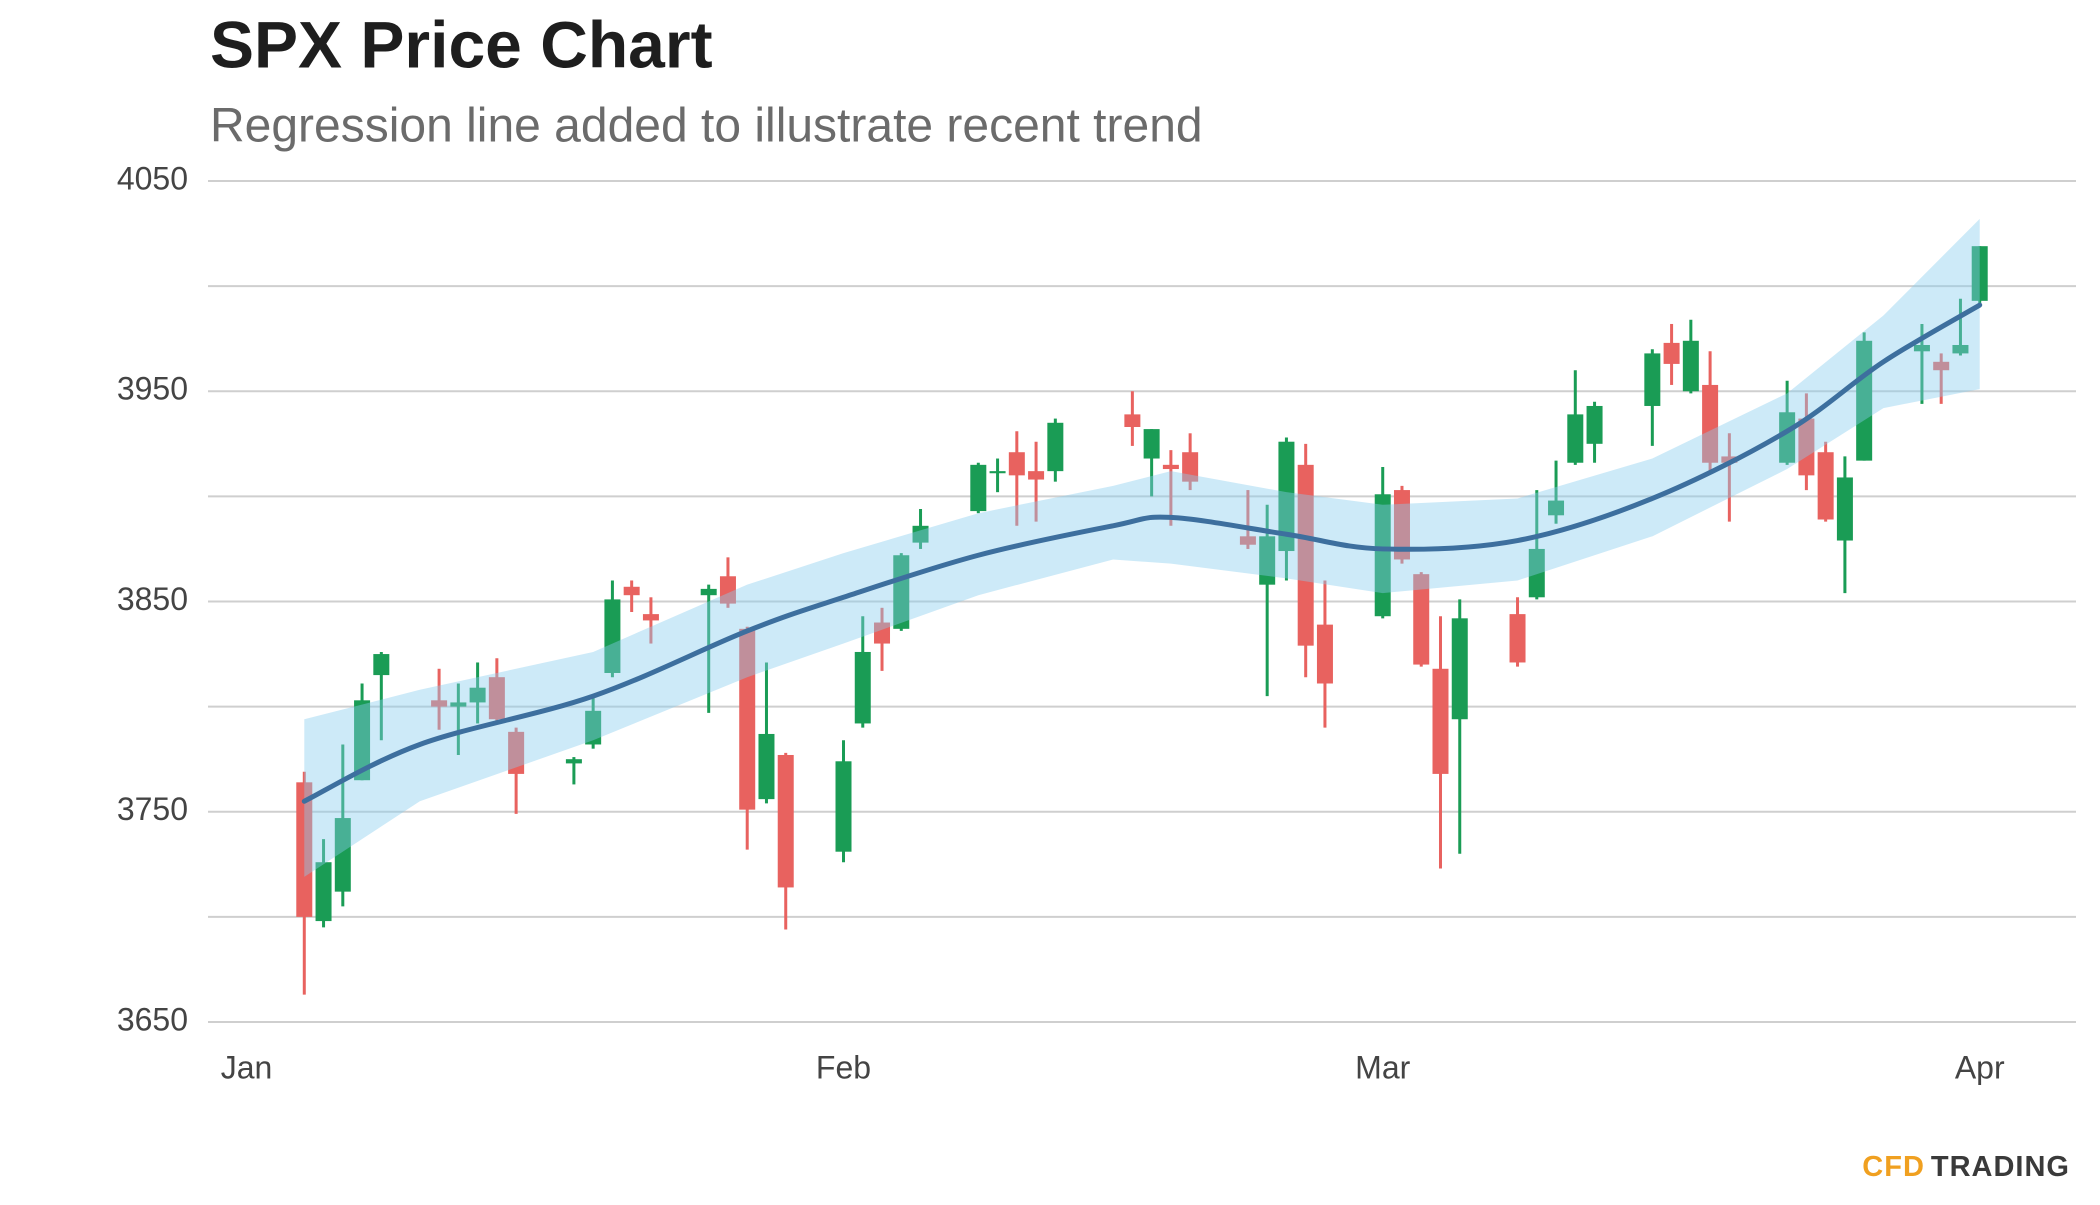 The image size is (2100, 1205). What do you see at coordinates (1980, 1067) in the screenshot?
I see `x-tick-label: Apr` at bounding box center [1980, 1067].